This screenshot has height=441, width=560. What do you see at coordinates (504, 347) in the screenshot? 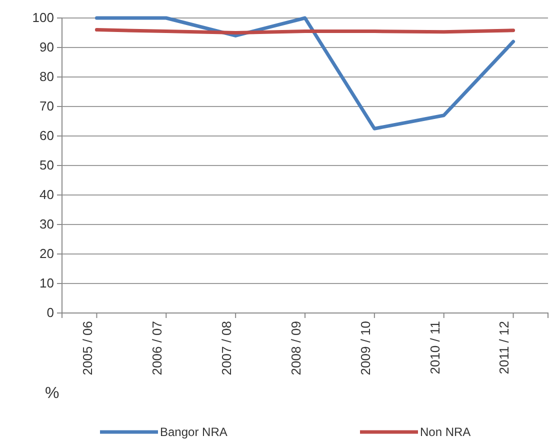
I see `x-tick-label: 2011 / 12` at bounding box center [504, 347].